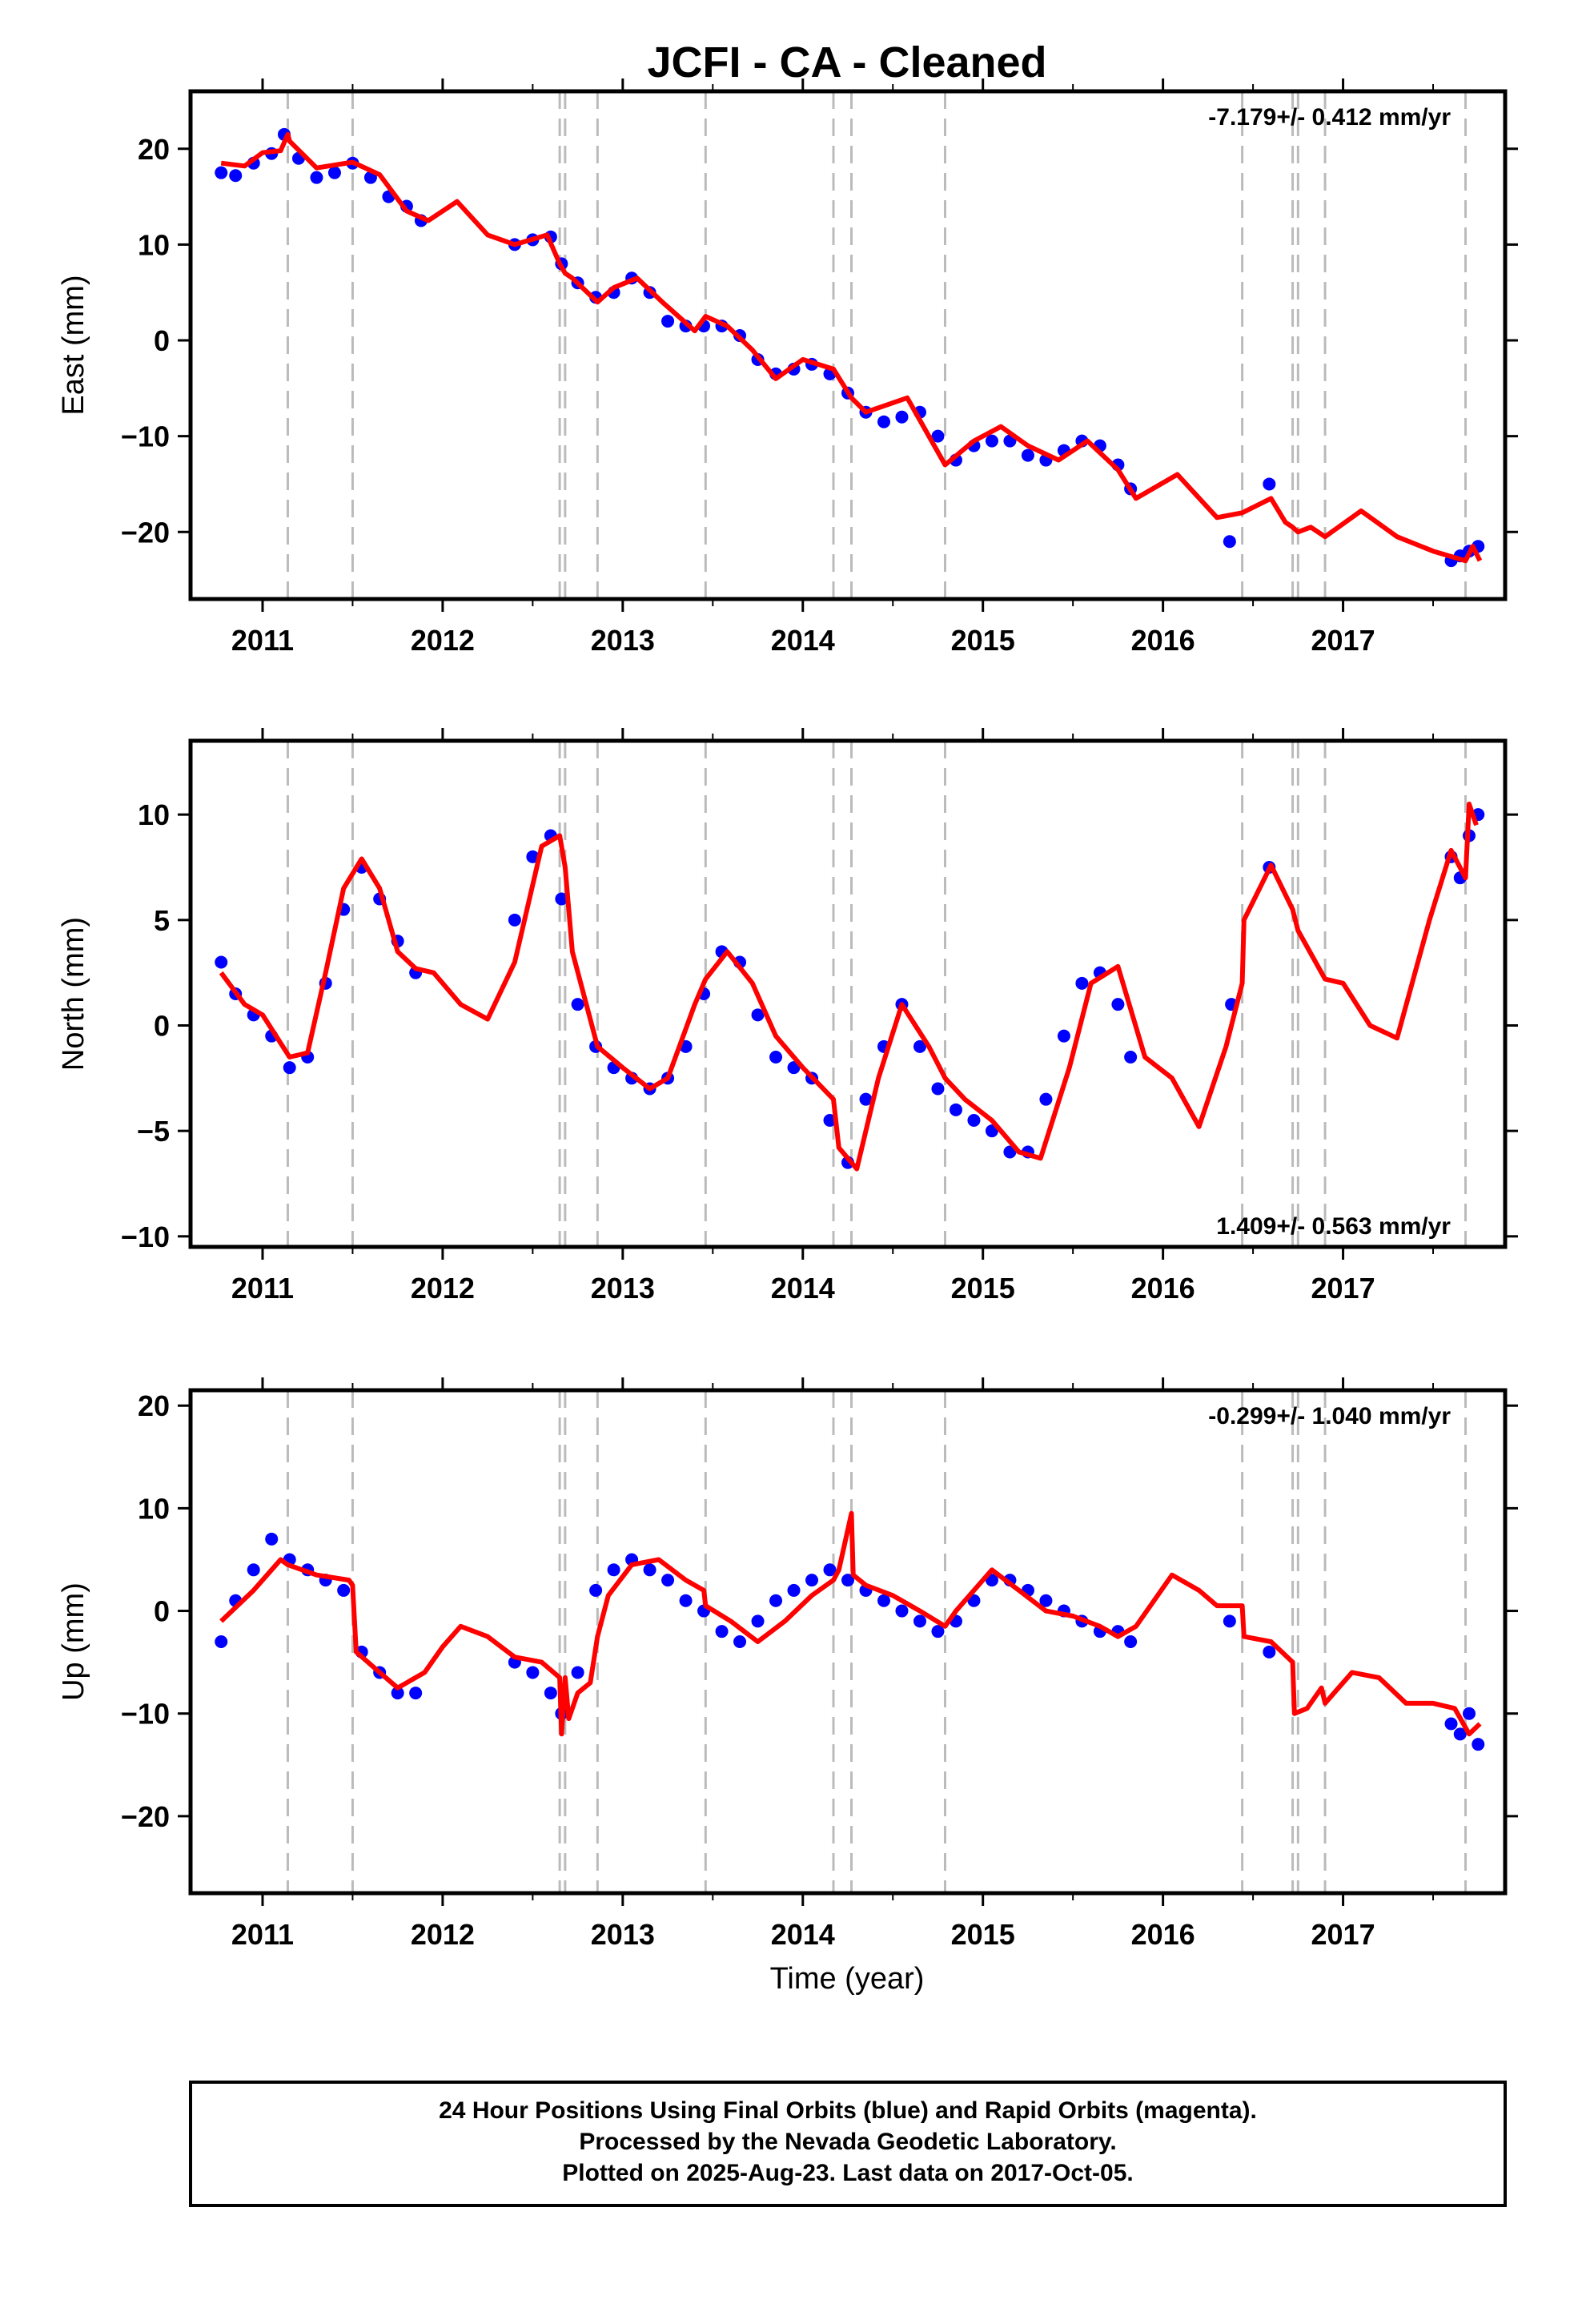 Image resolution: width=1582 pixels, height=2324 pixels. What do you see at coordinates (803, 640) in the screenshot?
I see `east-x-tick-label: 2014` at bounding box center [803, 640].